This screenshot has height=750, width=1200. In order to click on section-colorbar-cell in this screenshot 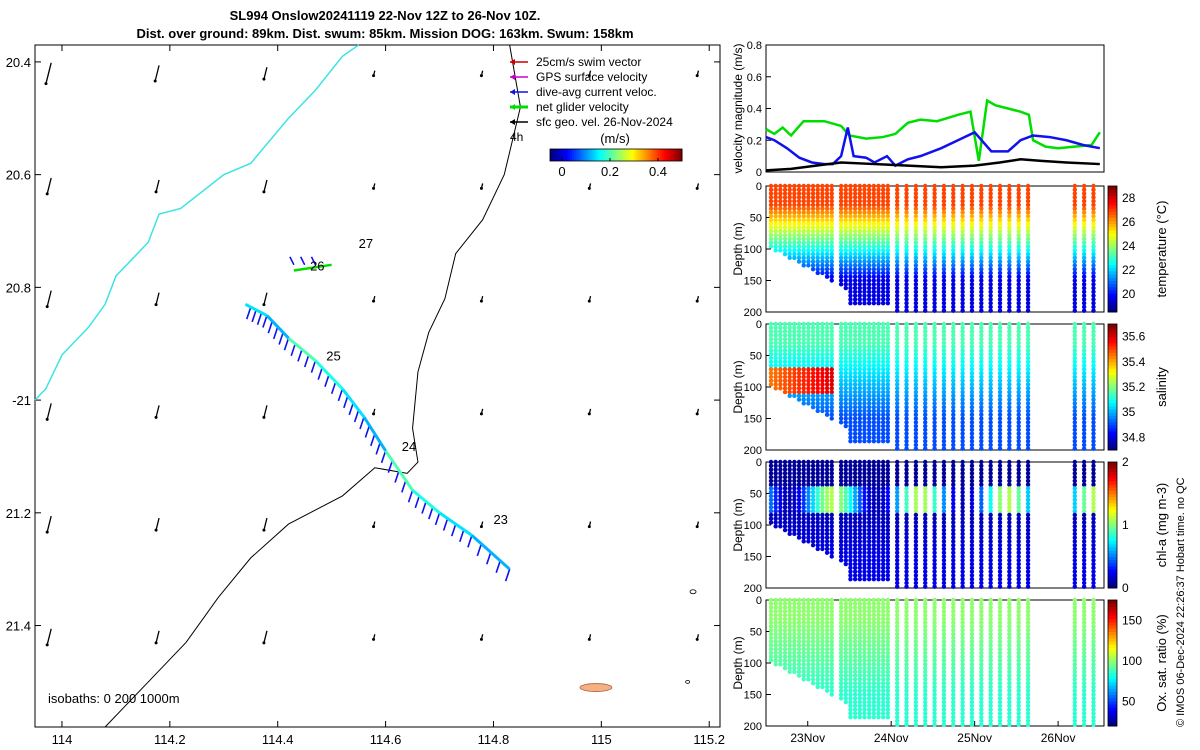, I will do `click(1112, 222)`.